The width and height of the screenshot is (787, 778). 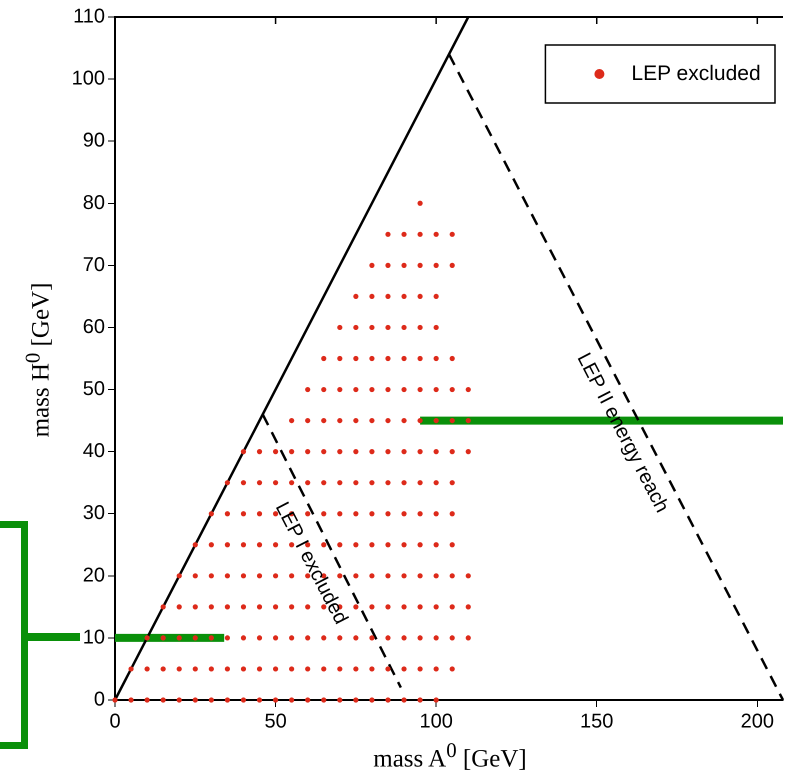 I want to click on x-tick-label: 150, so click(x=597, y=721).